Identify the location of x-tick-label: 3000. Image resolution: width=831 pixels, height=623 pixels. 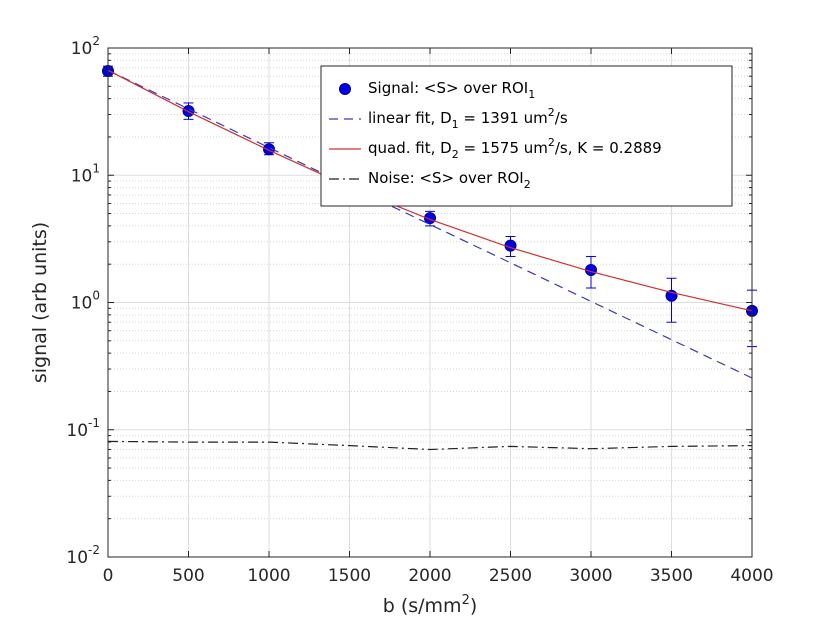
(590, 576).